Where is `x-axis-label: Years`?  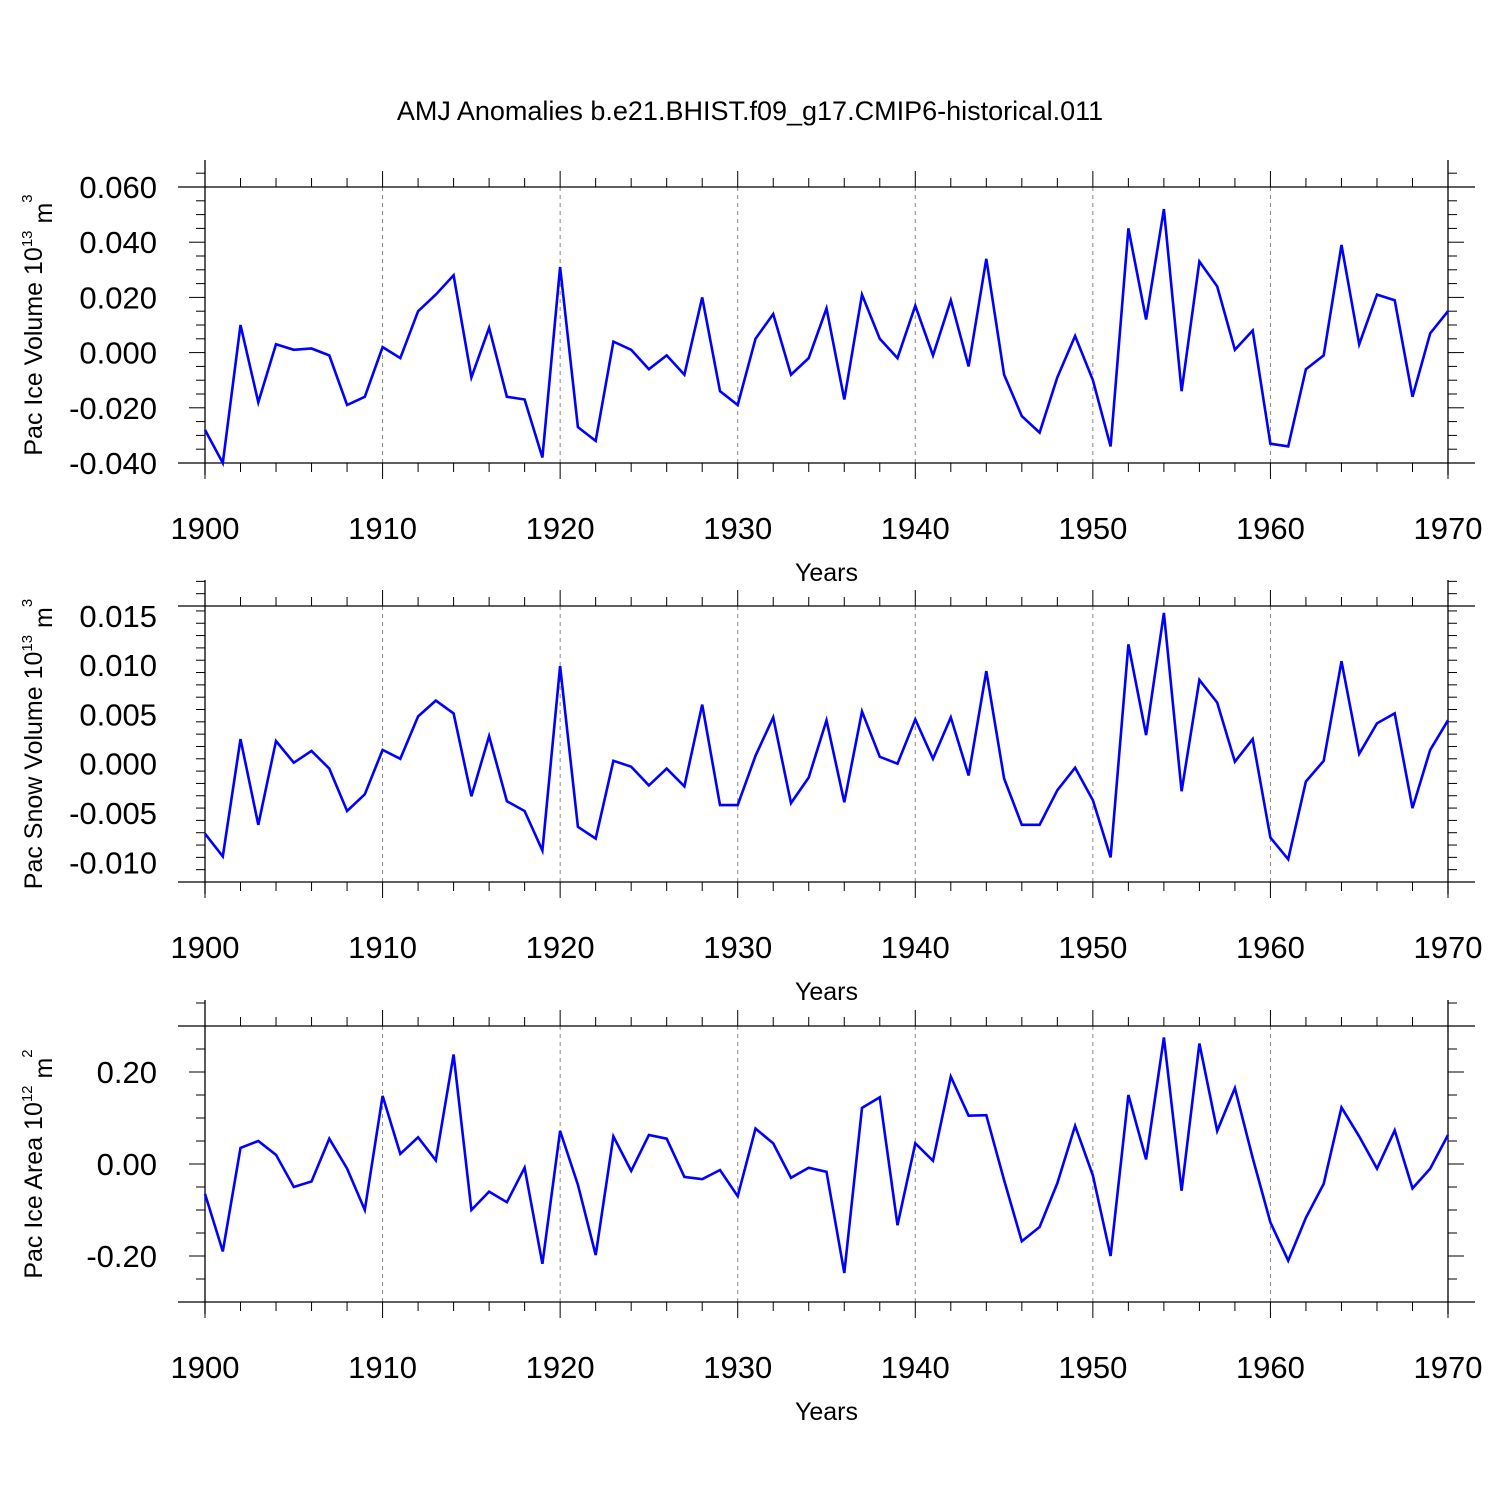 x-axis-label: Years is located at coordinates (826, 992).